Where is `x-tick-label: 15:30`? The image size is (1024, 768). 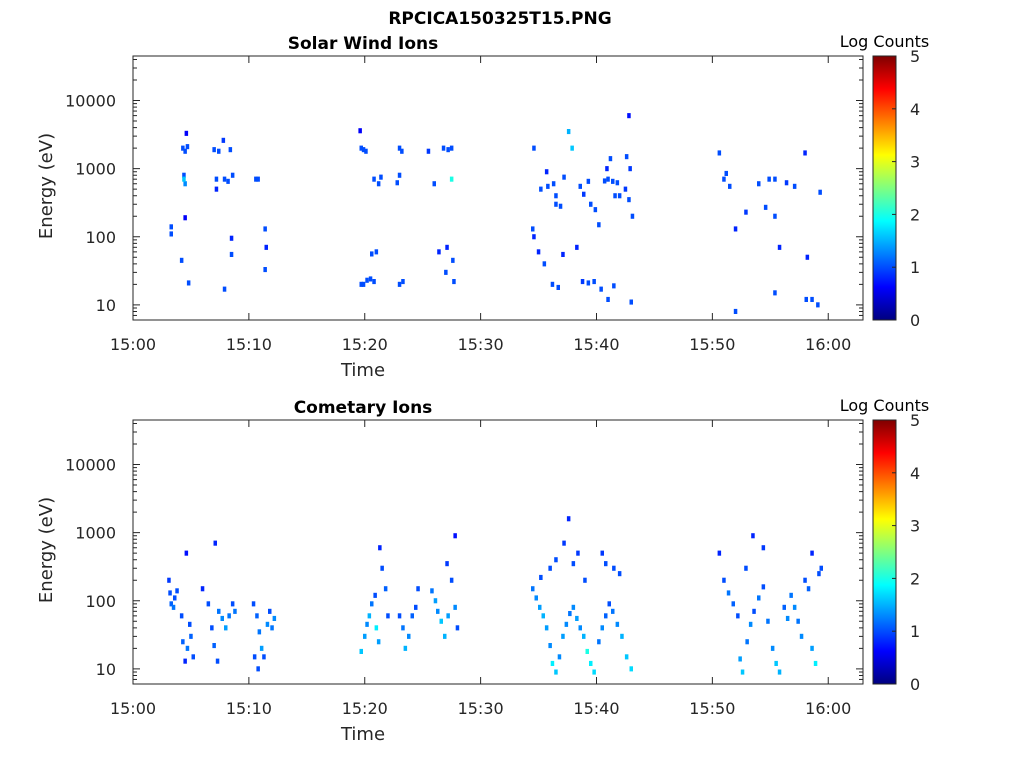 x-tick-label: 15:30 is located at coordinates (481, 708).